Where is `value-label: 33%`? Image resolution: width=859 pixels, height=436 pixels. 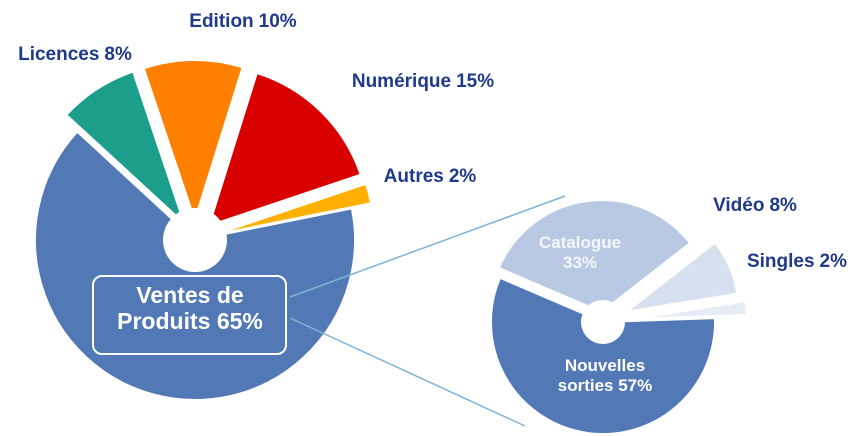 value-label: 33% is located at coordinates (580, 262).